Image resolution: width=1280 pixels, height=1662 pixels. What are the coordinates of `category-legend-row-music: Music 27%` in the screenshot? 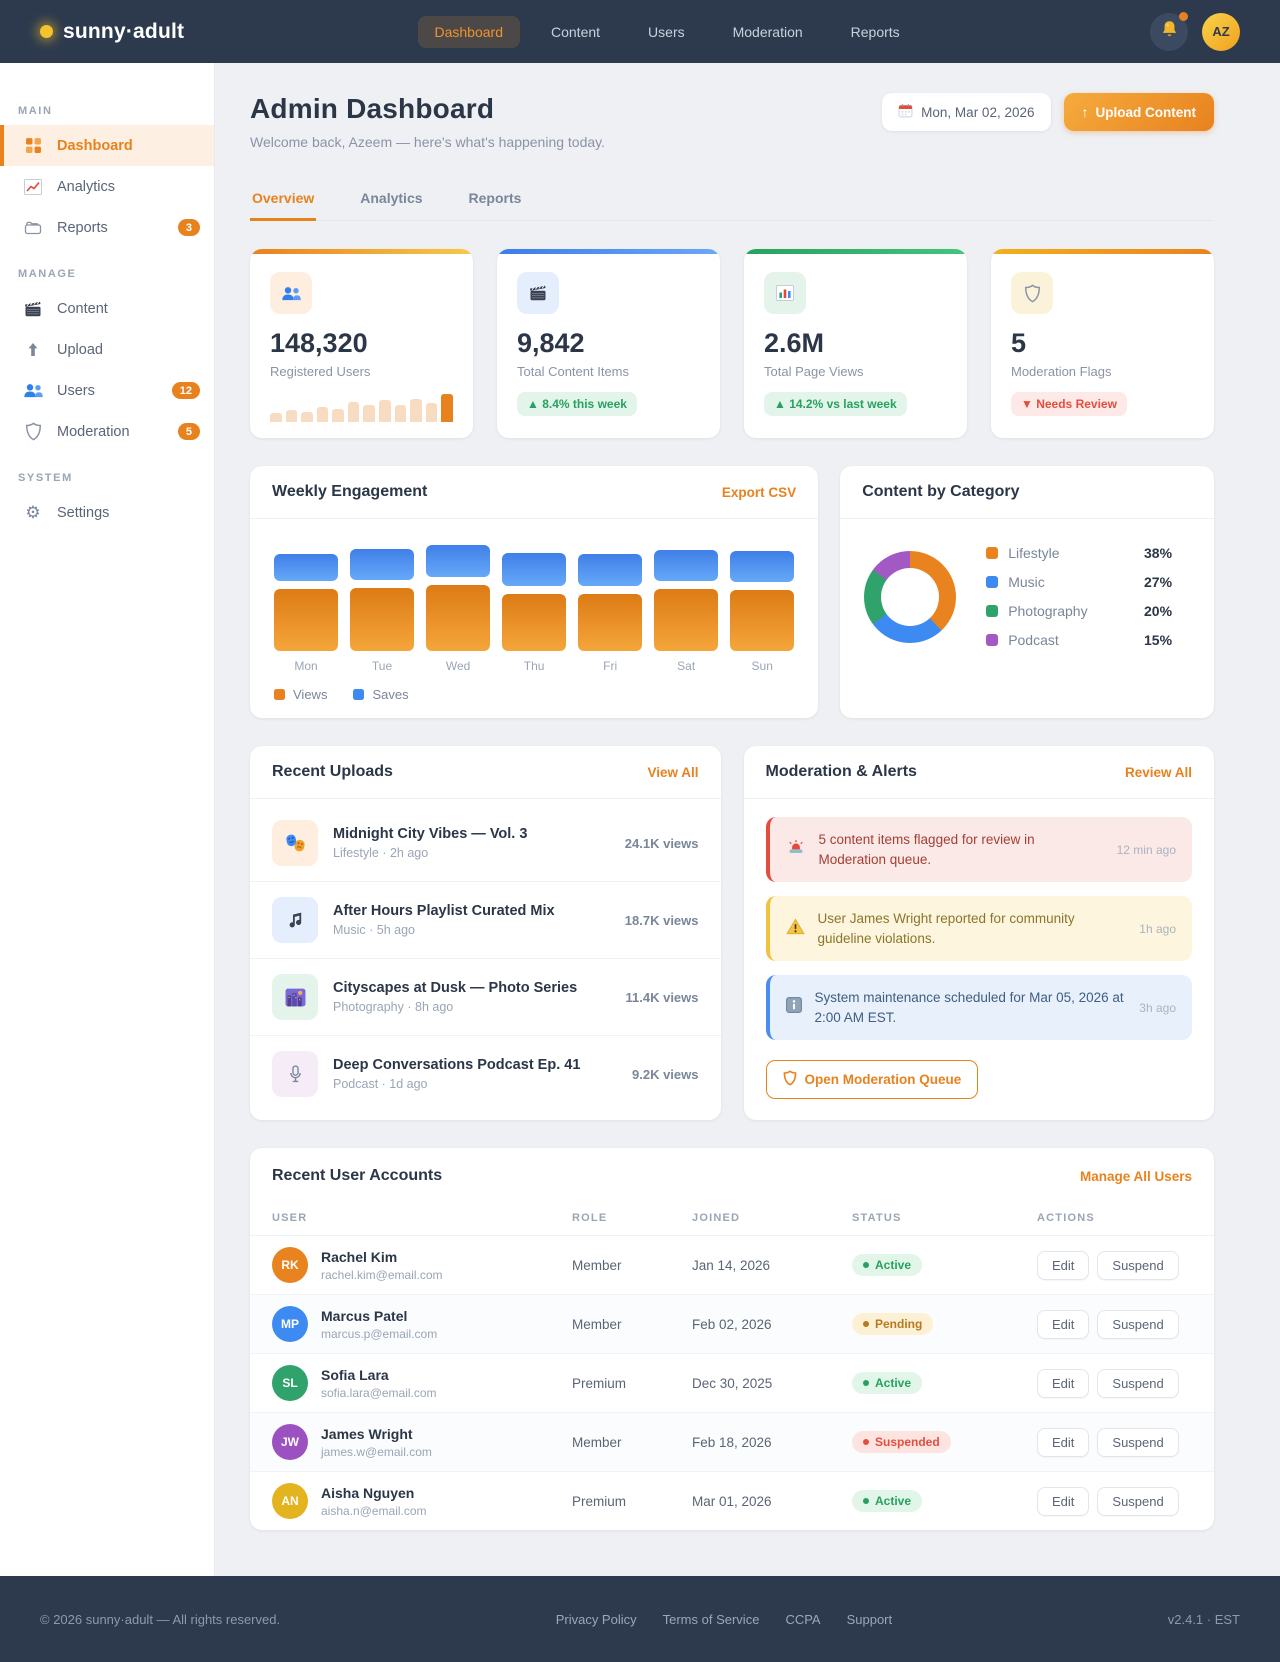 It's located at (1088, 582).